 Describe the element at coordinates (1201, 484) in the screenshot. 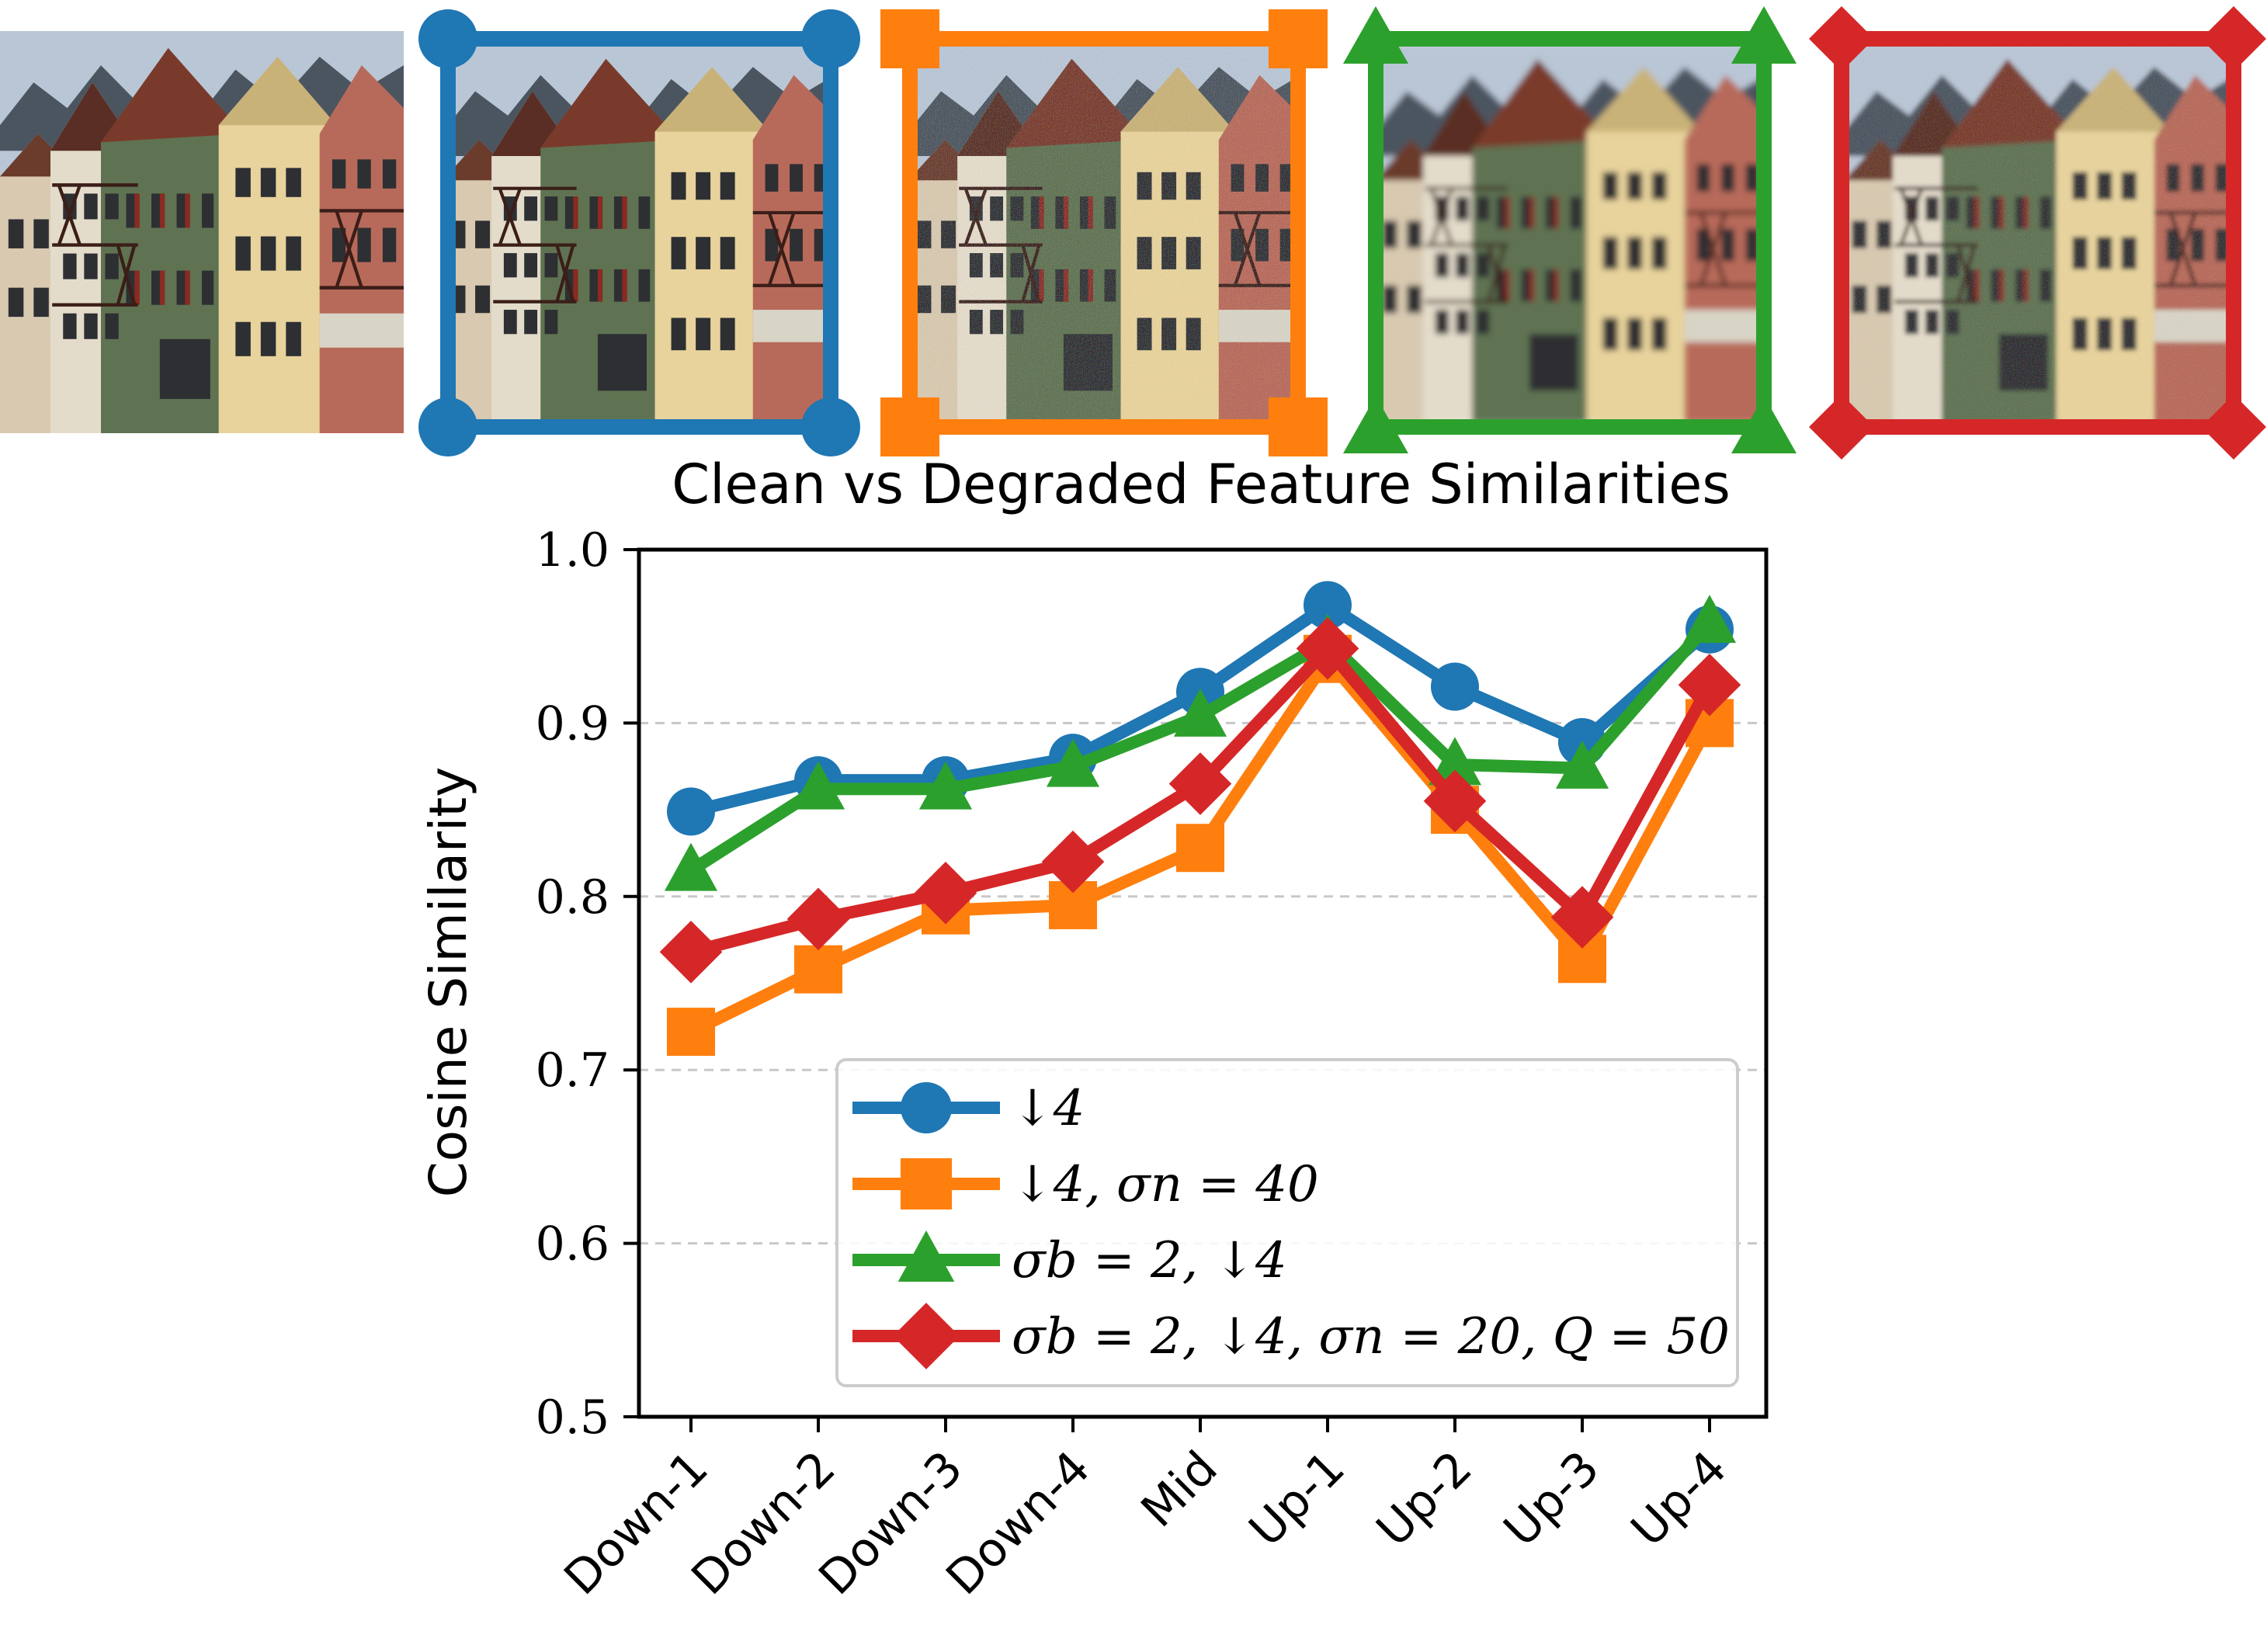

I see `chart-title: Clean vs Degraded Feature Similarities` at that location.